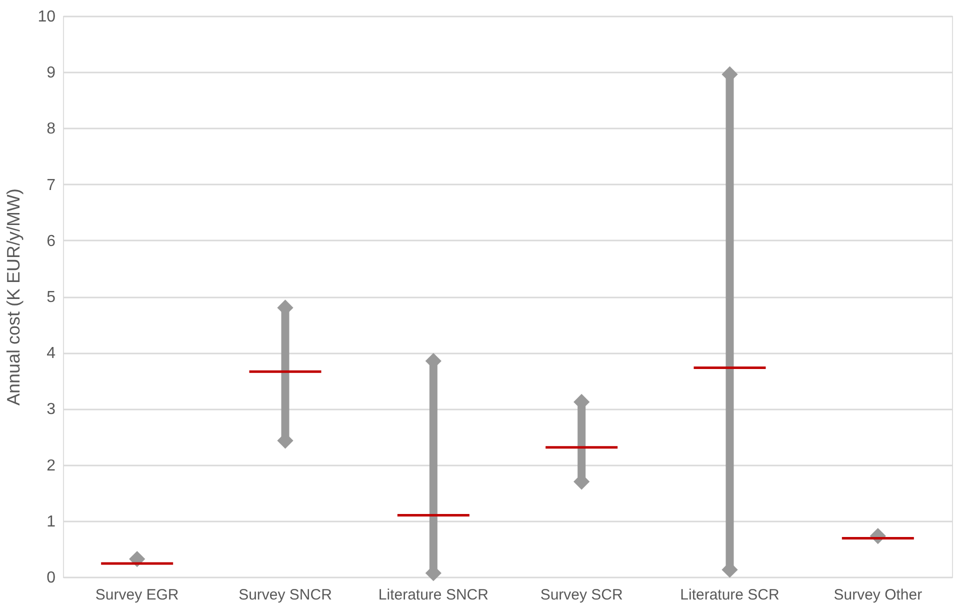 The width and height of the screenshot is (957, 607). Describe the element at coordinates (51, 578) in the screenshot. I see `y-tick-label: 0` at that location.